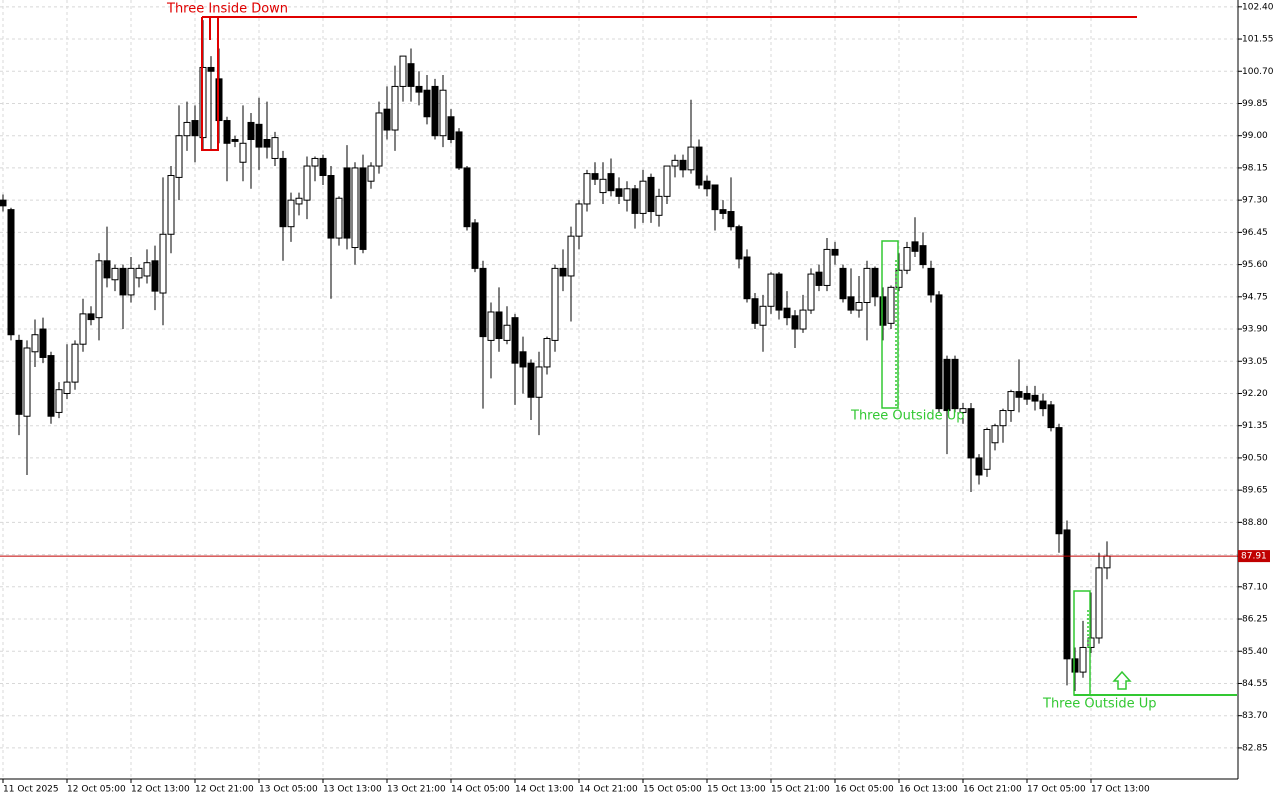 The image size is (1280, 800). I want to click on pattern-three-inside-down, so click(669, 83).